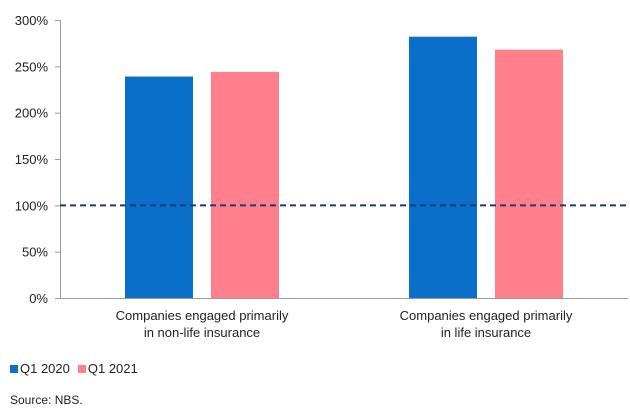  I want to click on source-note: Source: NBS., so click(46, 400).